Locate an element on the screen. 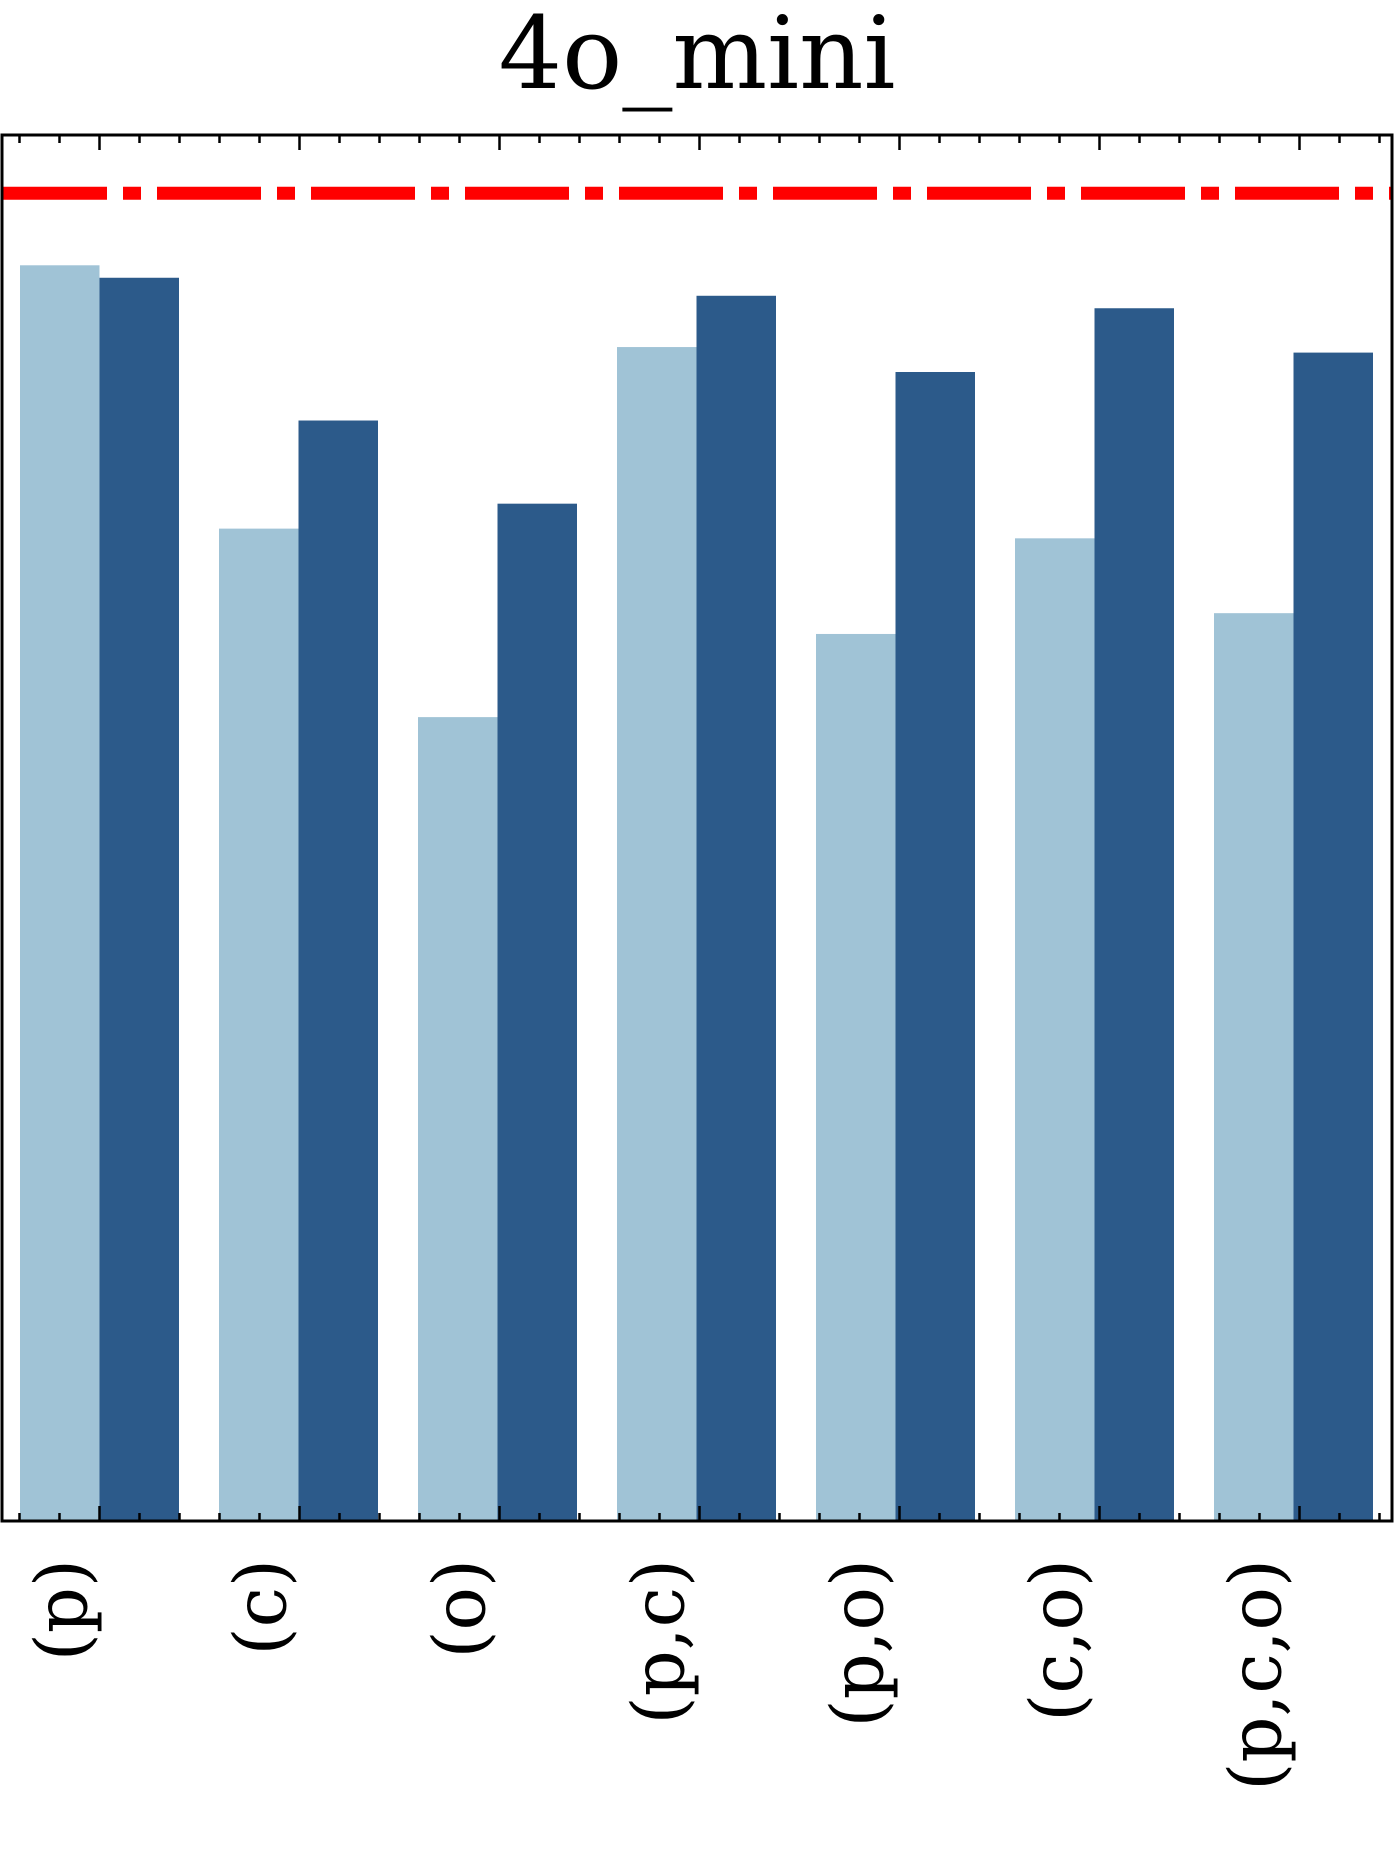  x-tick-labels: (p) (c) (o) (p,c) (p,o) (c,o) (p,c,o) is located at coordinates (659, 1675).